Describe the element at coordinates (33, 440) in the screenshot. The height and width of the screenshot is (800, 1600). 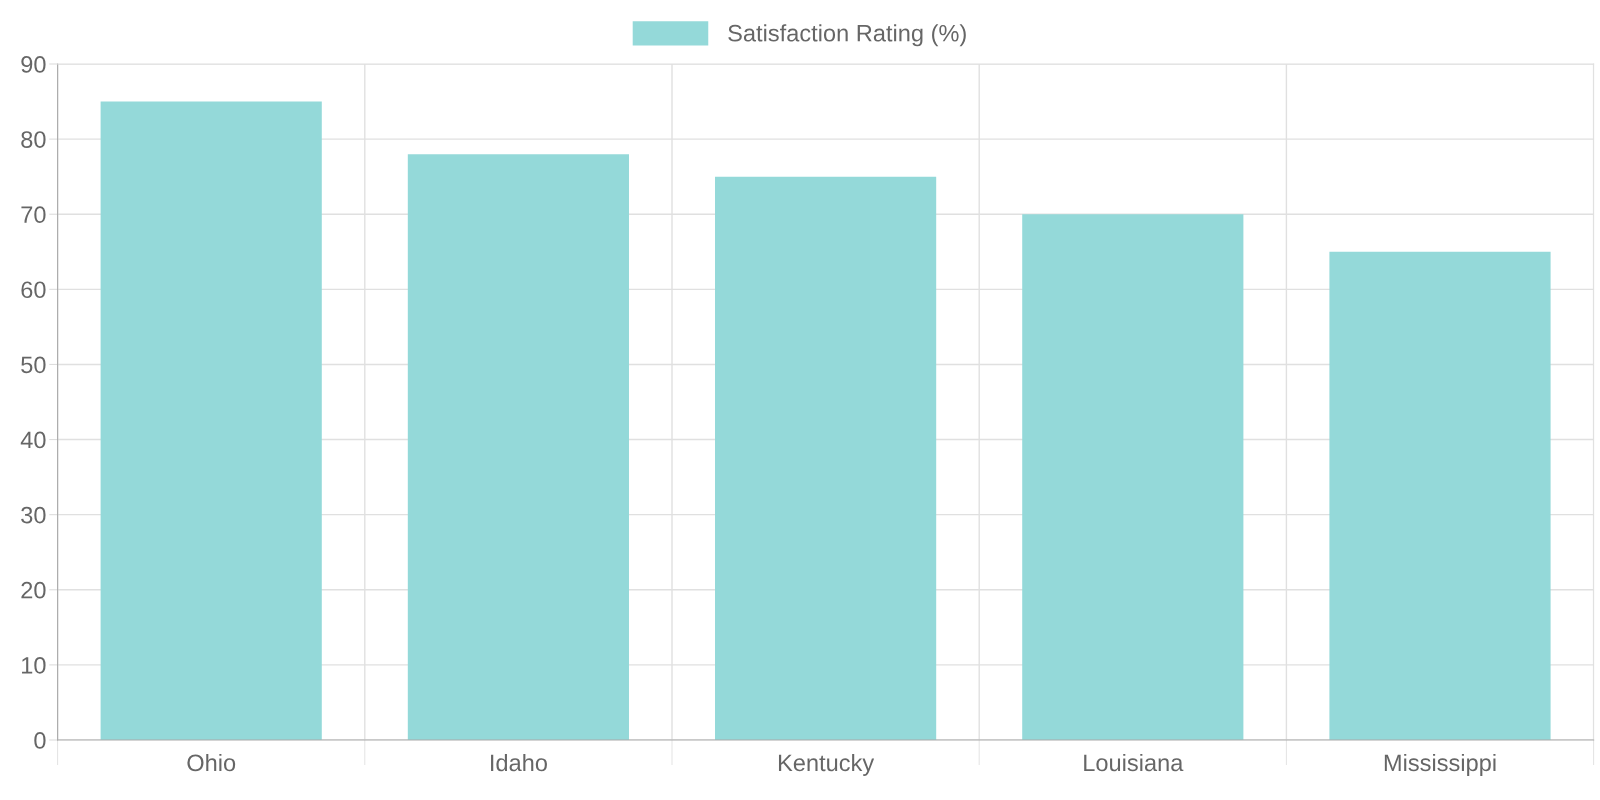
I see `y-tick-label: 40` at that location.